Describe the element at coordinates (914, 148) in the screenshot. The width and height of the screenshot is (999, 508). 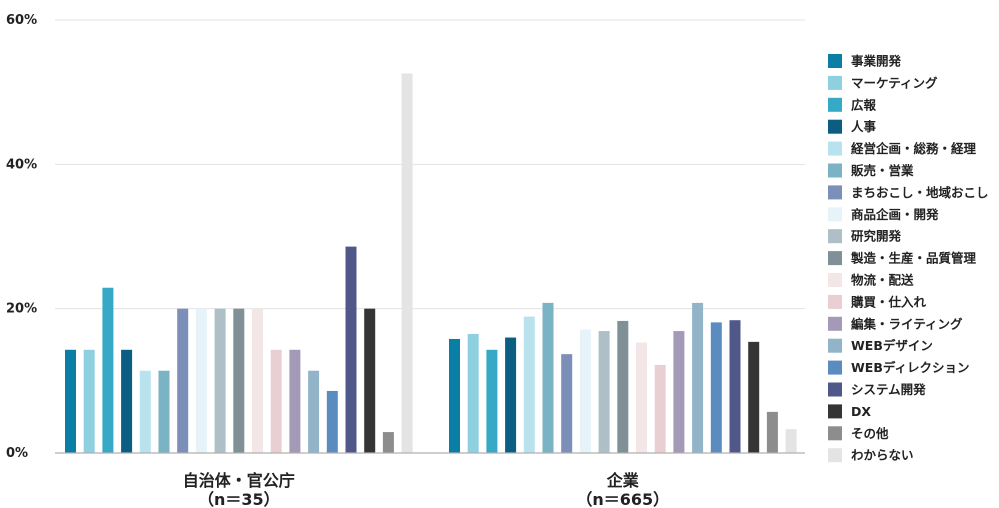
I see `legend-label: 経営企画・総務・経理` at that location.